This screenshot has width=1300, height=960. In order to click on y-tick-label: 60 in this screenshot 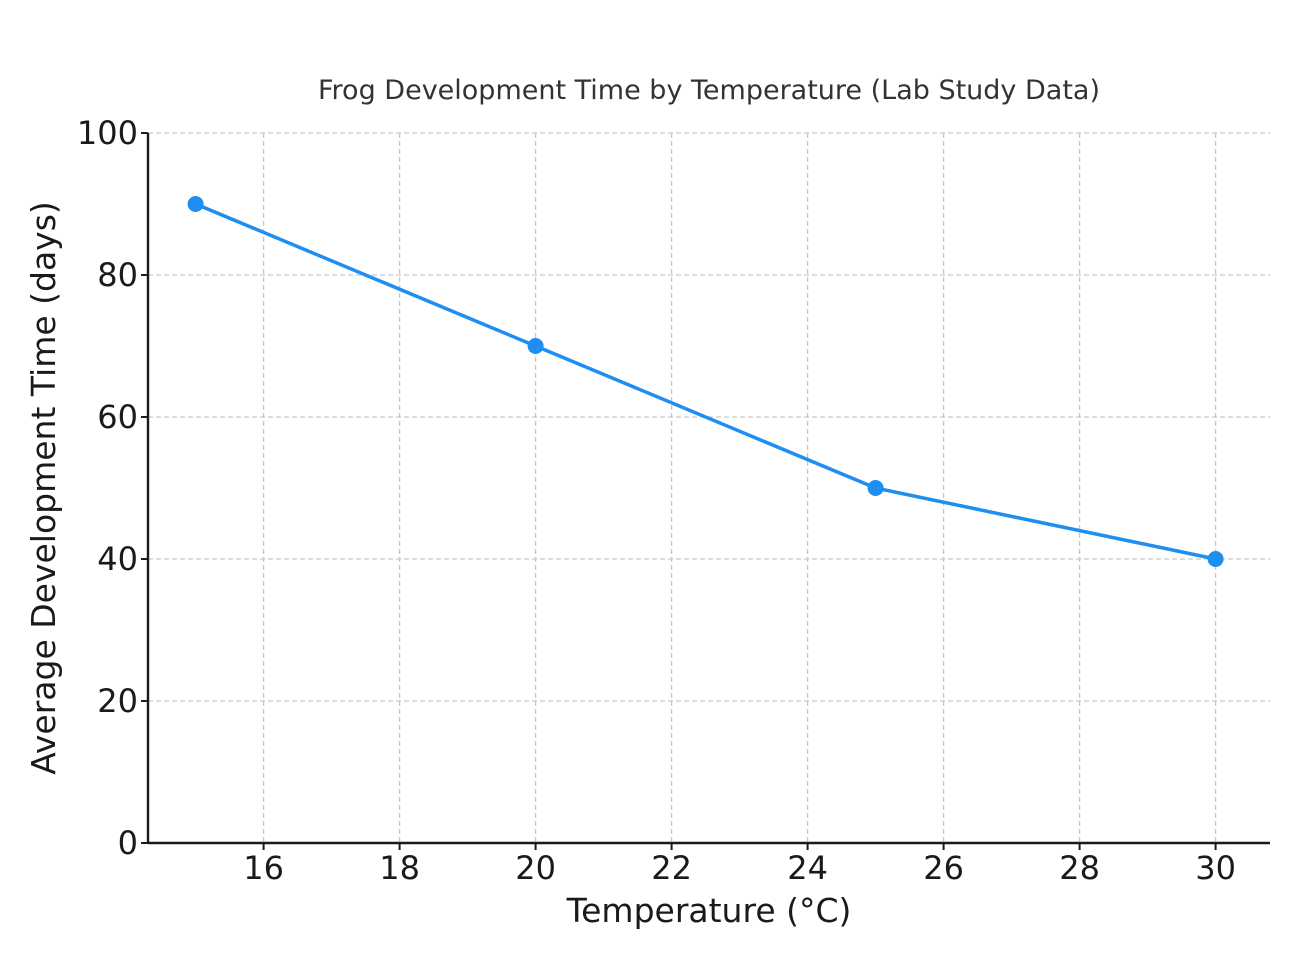, I will do `click(117, 417)`.